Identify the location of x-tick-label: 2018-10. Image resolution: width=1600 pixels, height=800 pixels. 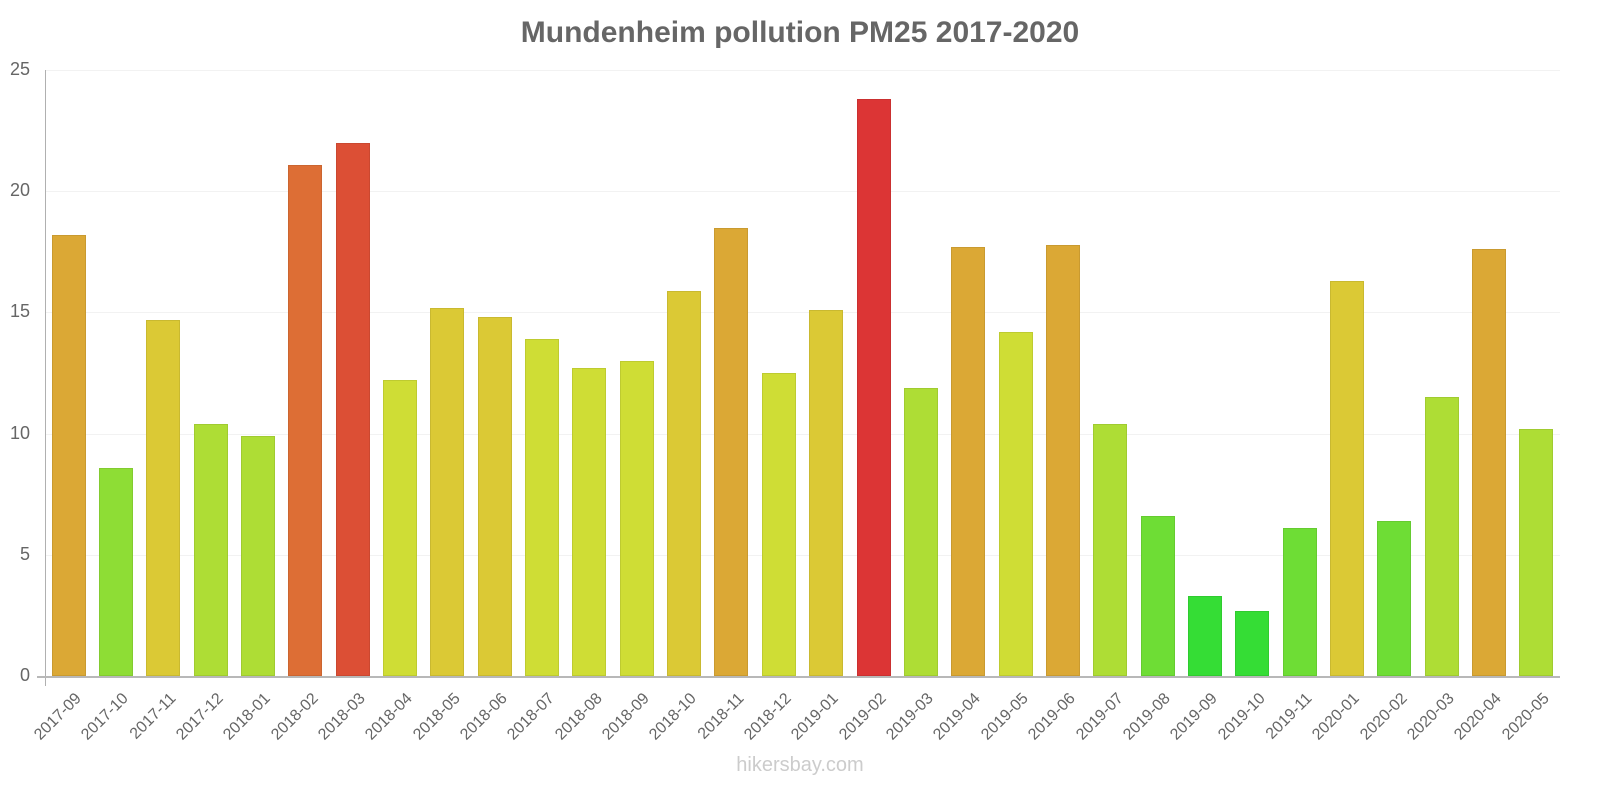
(673, 717).